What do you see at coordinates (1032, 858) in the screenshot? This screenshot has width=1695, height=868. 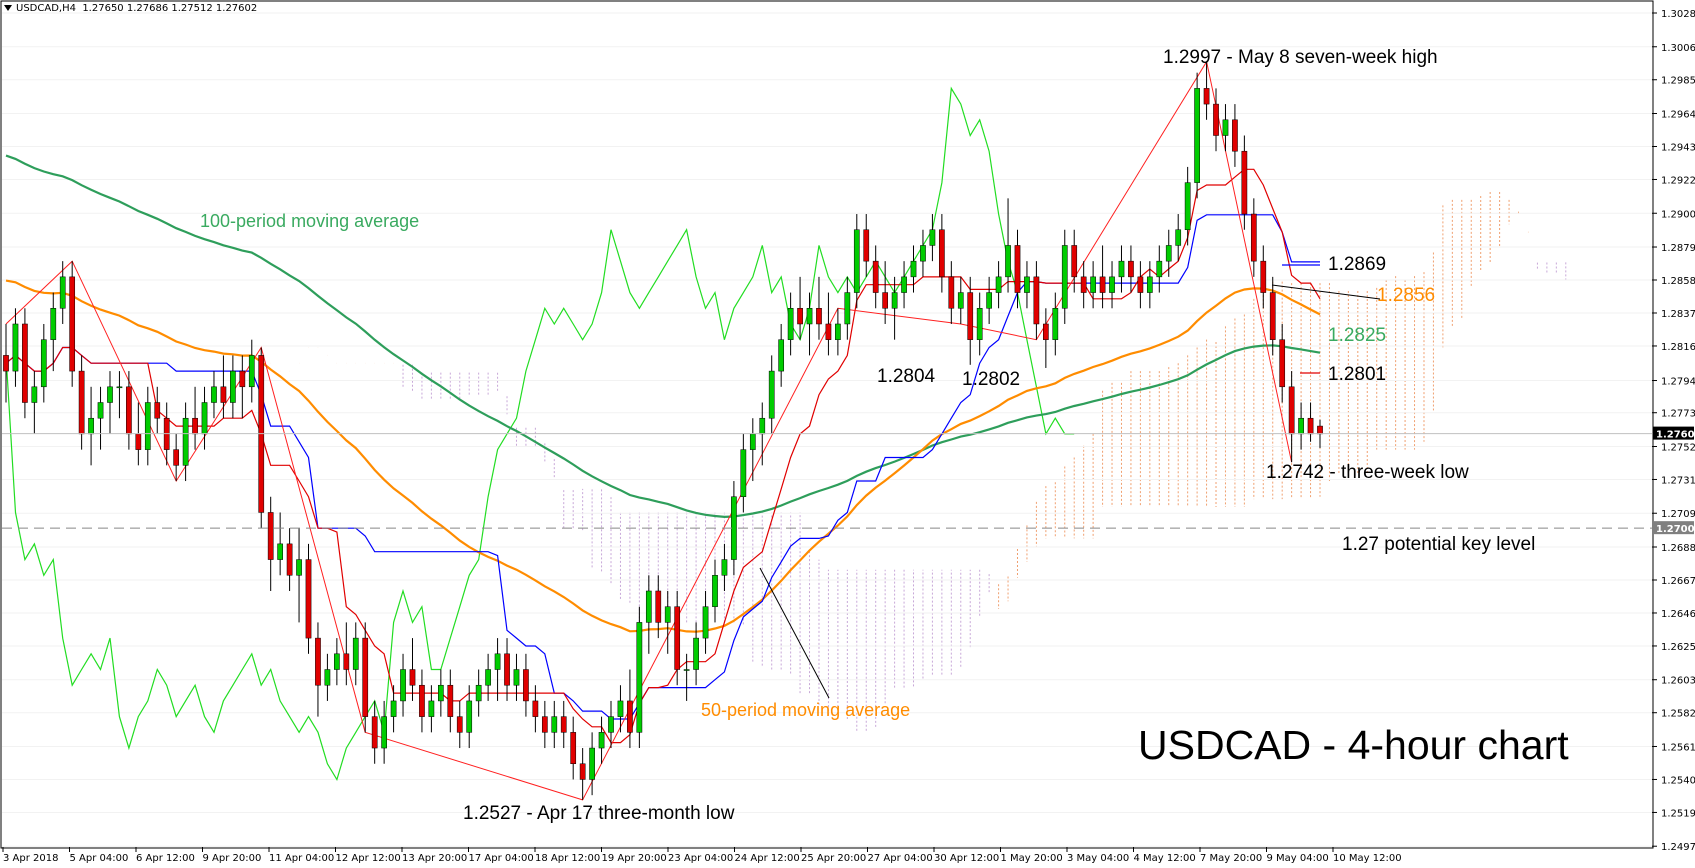 I see `x-tick-label: 1 May 20:00` at bounding box center [1032, 858].